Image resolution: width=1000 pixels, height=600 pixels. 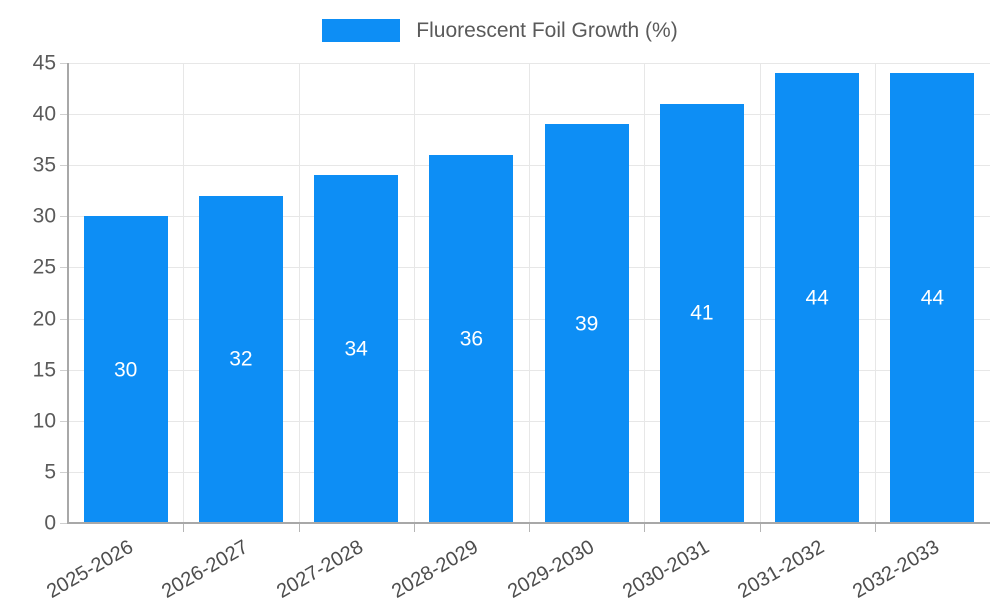 I want to click on bar-value-label: 34, so click(x=356, y=349).